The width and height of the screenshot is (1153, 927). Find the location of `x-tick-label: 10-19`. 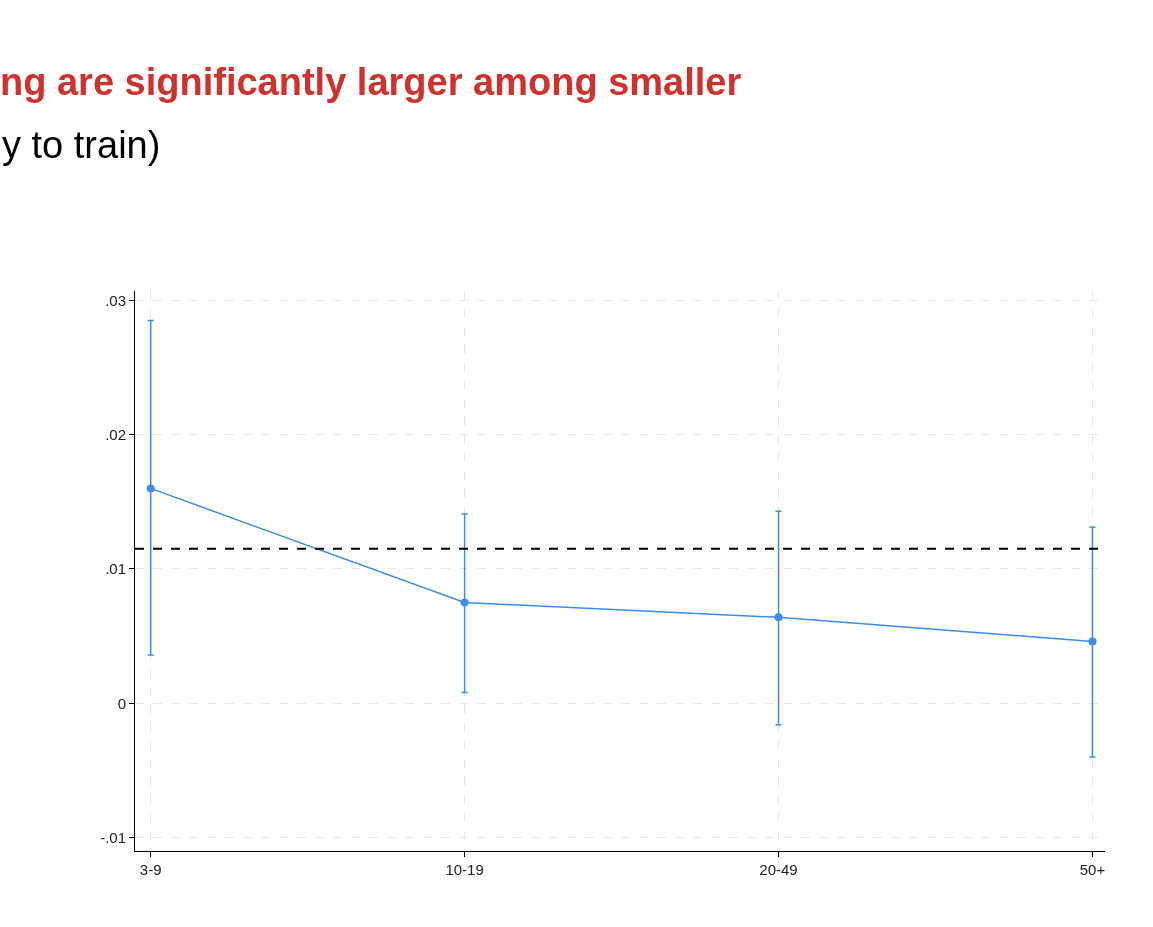

x-tick-label: 10-19 is located at coordinates (464, 869).